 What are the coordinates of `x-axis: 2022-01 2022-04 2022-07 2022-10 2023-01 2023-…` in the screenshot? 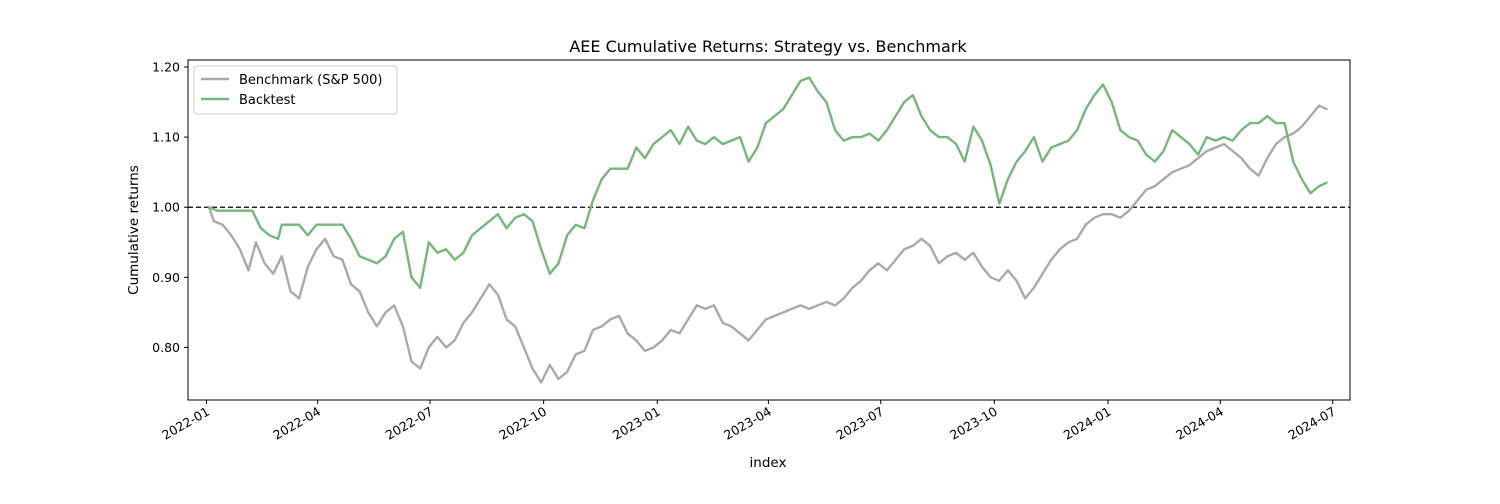 It's located at (748, 421).